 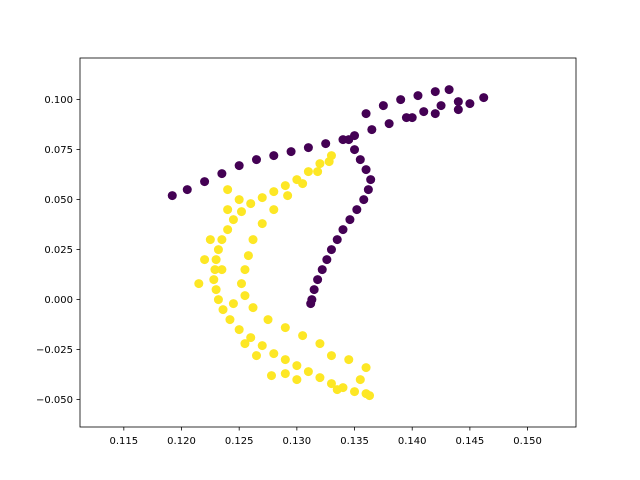 What do you see at coordinates (239, 441) in the screenshot?
I see `x-tick-label: 0.125` at bounding box center [239, 441].